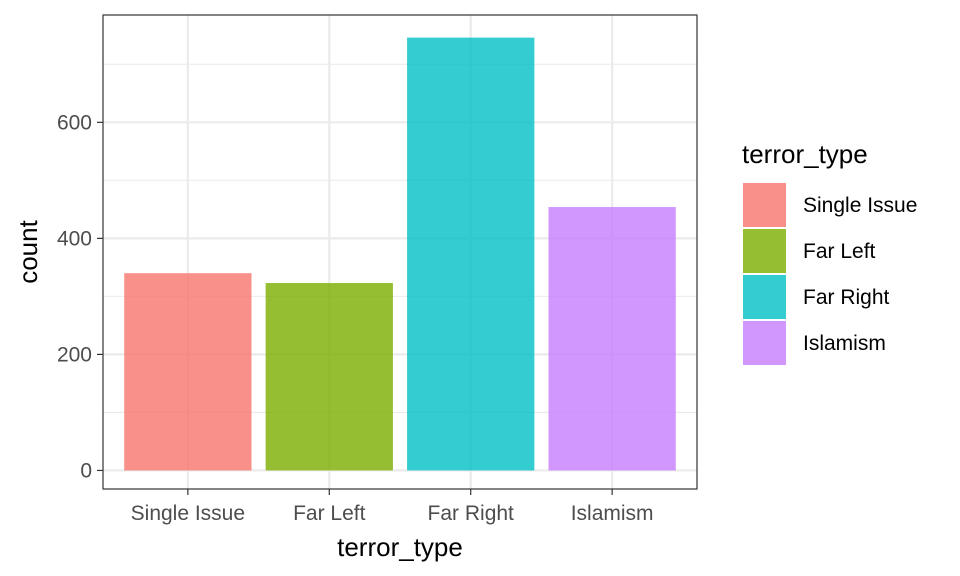 Image resolution: width=960 pixels, height=576 pixels. What do you see at coordinates (805, 154) in the screenshot?
I see `legend-title: terror_type` at bounding box center [805, 154].